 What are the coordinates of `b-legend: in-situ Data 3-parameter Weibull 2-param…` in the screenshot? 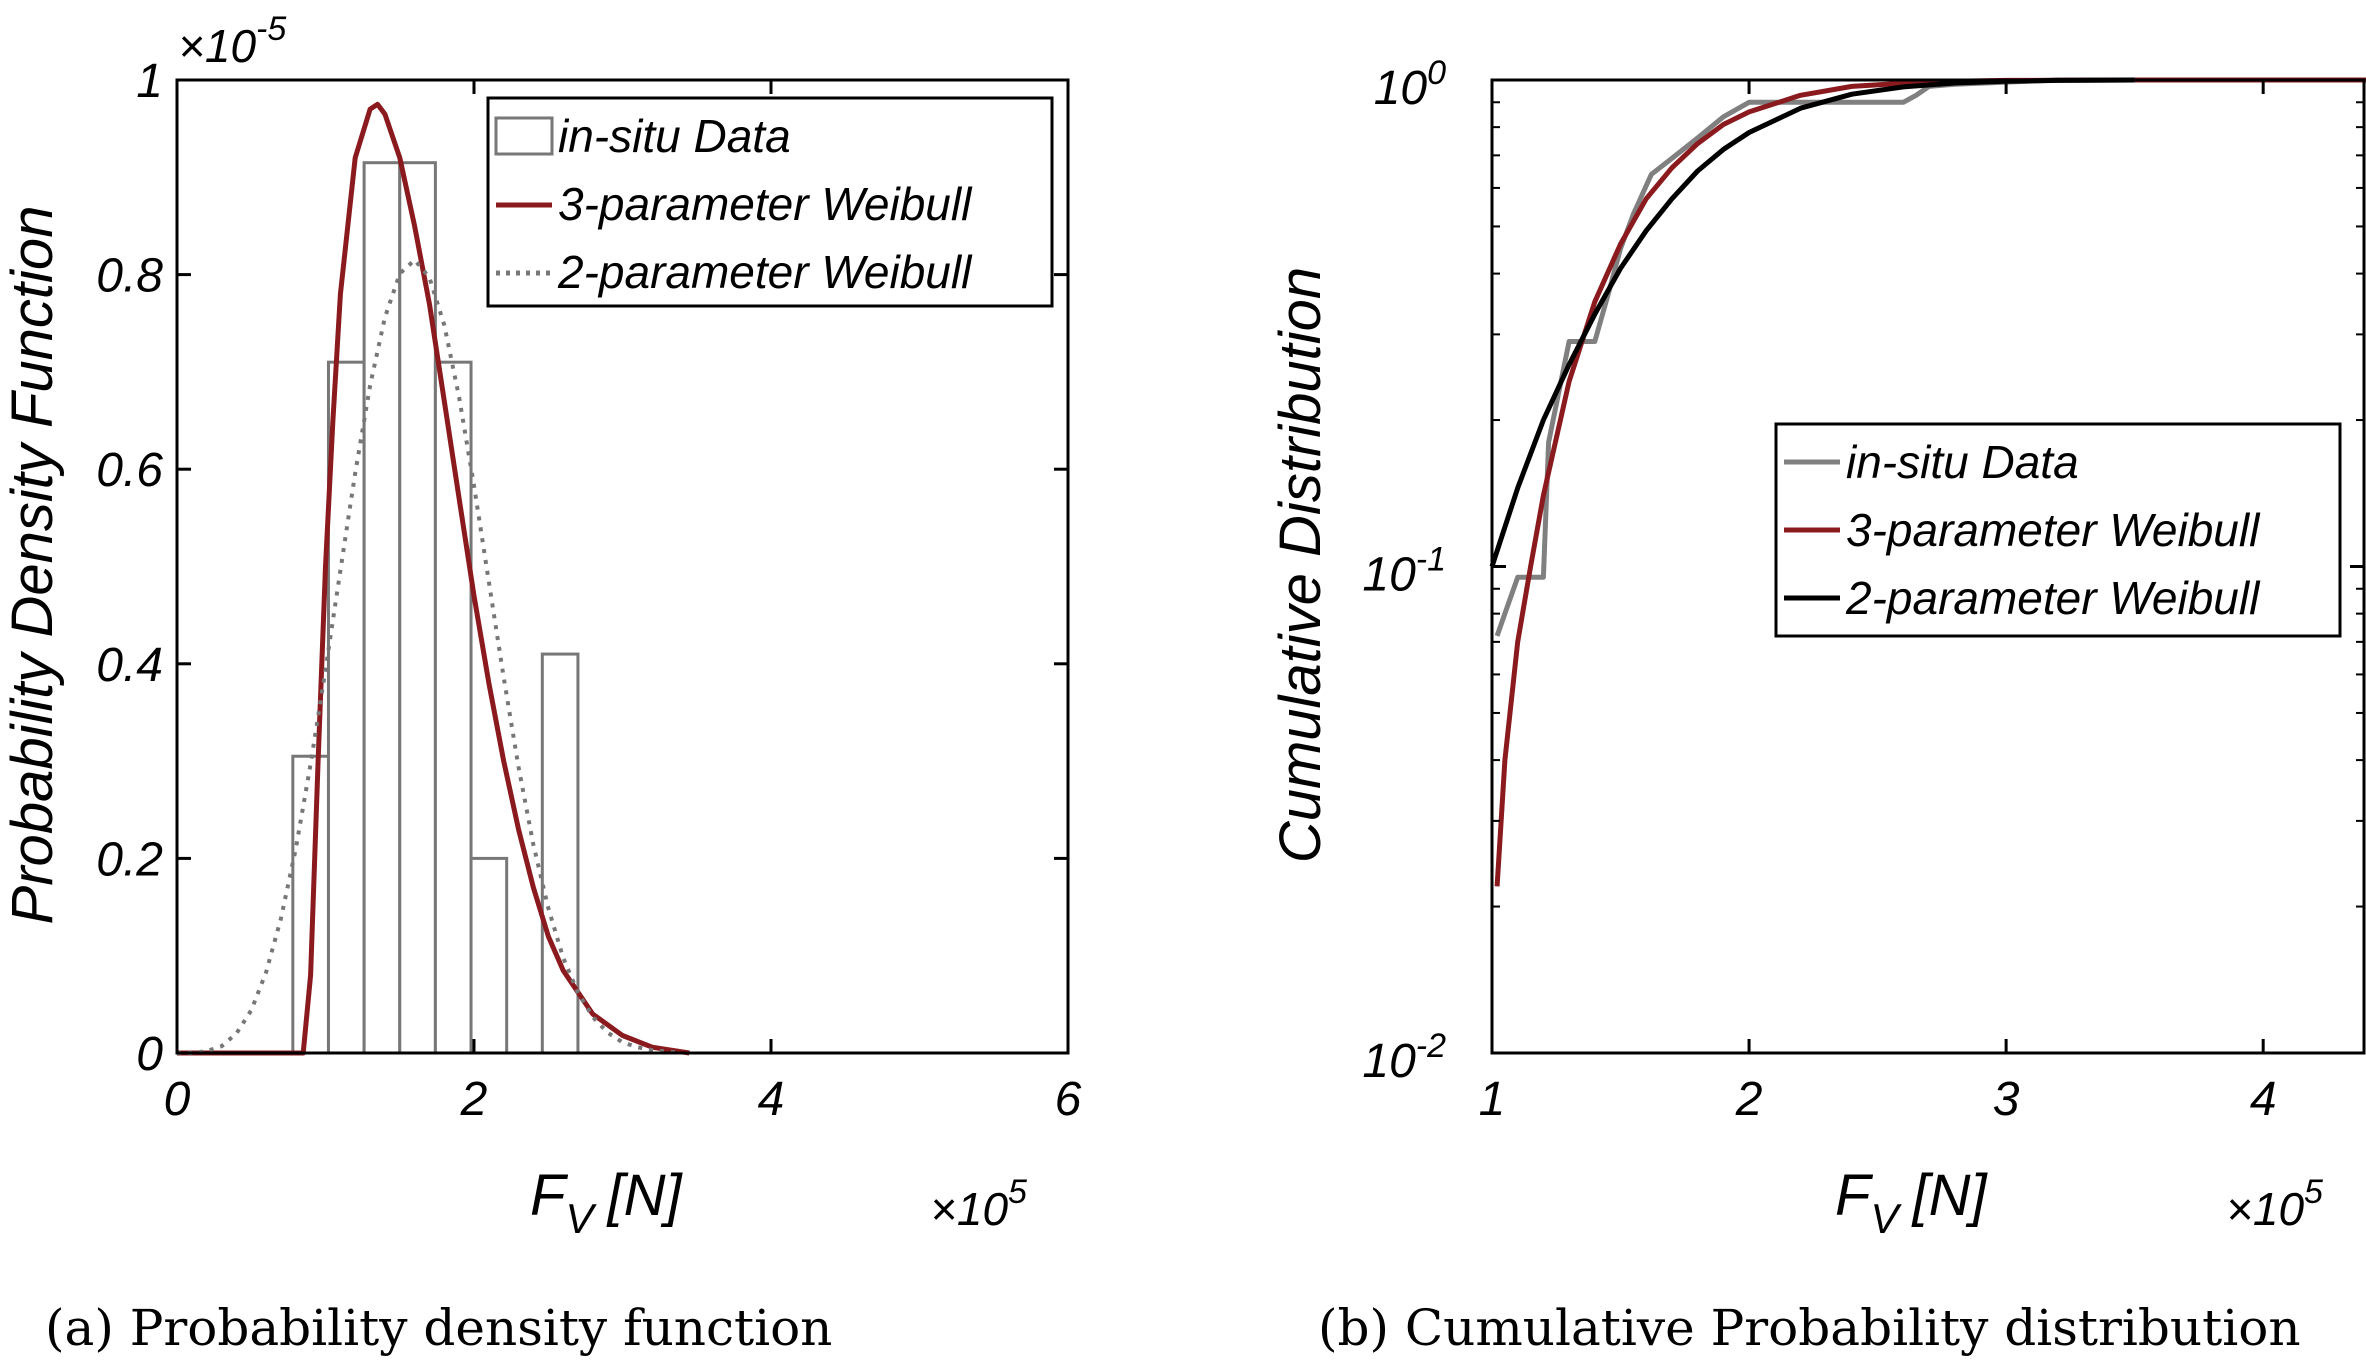 It's located at (2058, 530).